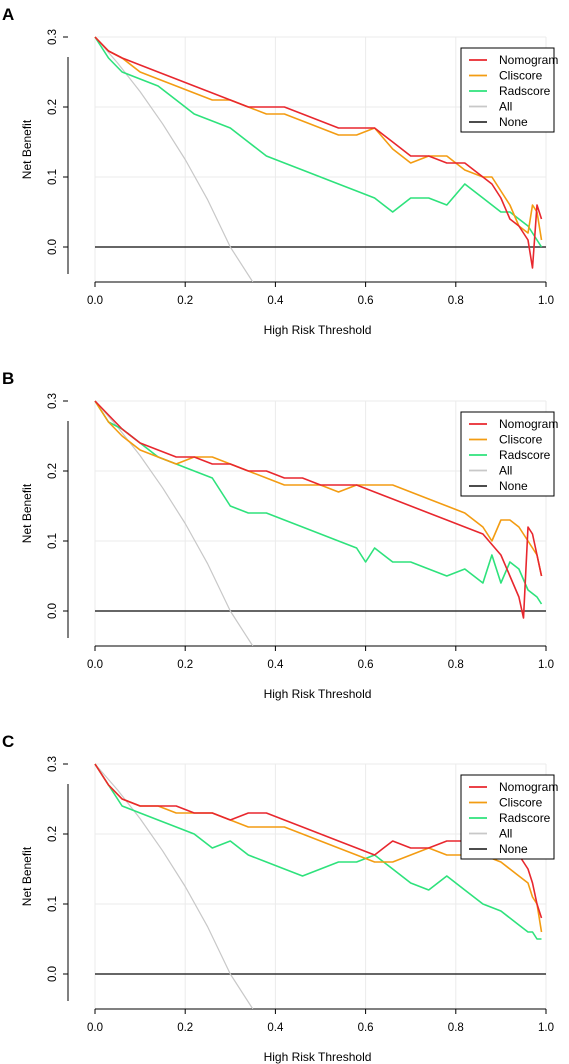  Describe the element at coordinates (8, 378) in the screenshot. I see `panel-letter: B` at that location.